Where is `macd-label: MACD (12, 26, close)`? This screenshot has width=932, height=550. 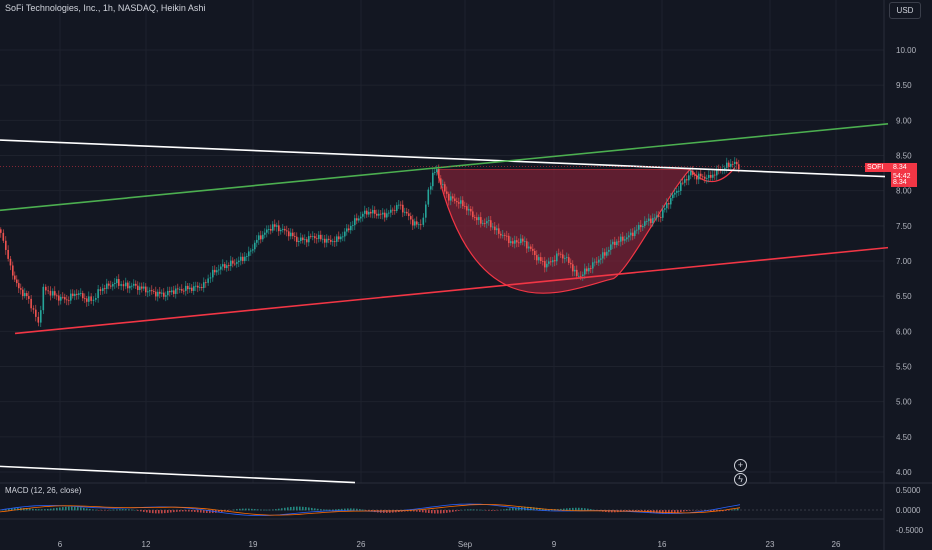 macd-label: MACD (12, 26, close) is located at coordinates (43, 490).